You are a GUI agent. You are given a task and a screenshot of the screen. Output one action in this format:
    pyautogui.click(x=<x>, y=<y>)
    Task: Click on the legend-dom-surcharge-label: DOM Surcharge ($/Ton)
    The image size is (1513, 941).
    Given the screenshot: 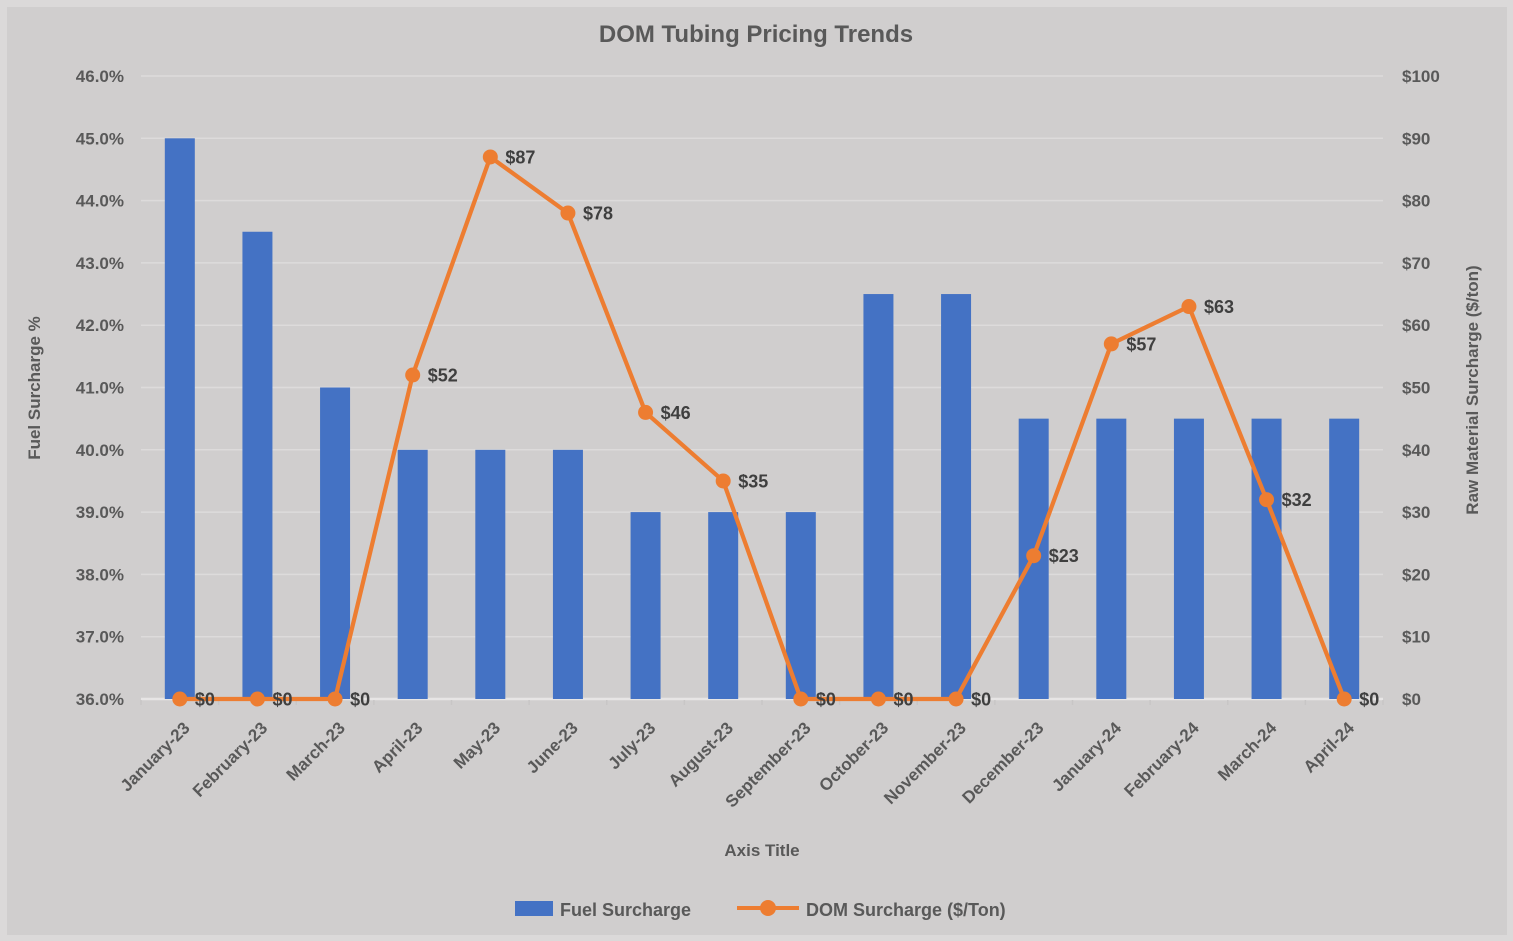 What is the action you would take?
    pyautogui.click(x=906, y=910)
    